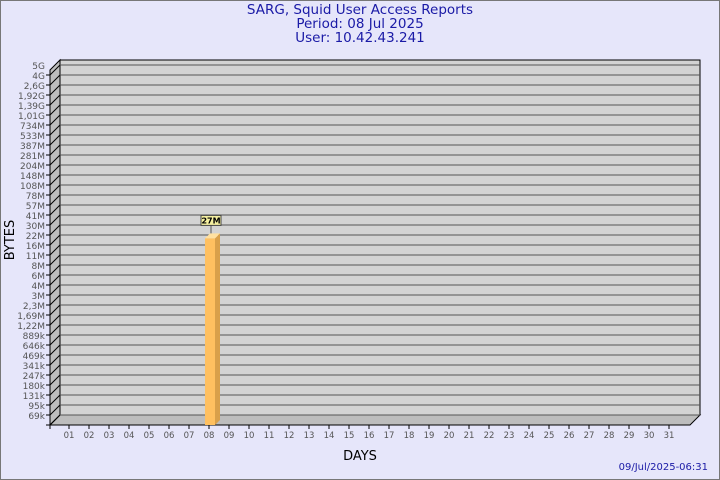 This screenshot has height=480, width=720. Describe the element at coordinates (169, 436) in the screenshot. I see `x-tick-label: 06` at that location.